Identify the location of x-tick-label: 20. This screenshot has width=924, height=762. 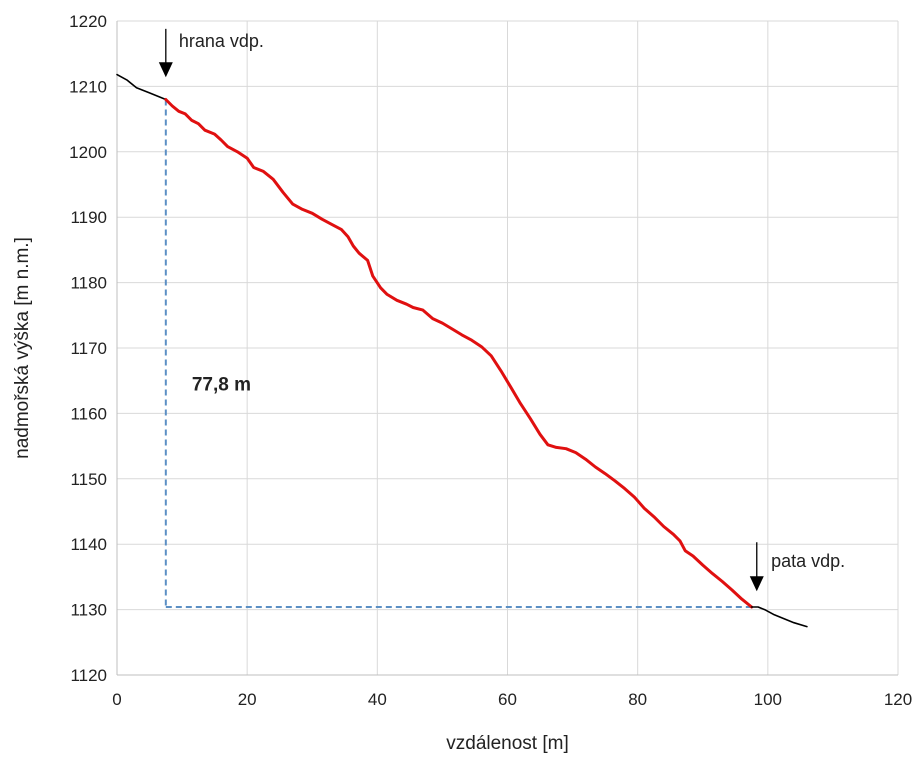
(247, 699).